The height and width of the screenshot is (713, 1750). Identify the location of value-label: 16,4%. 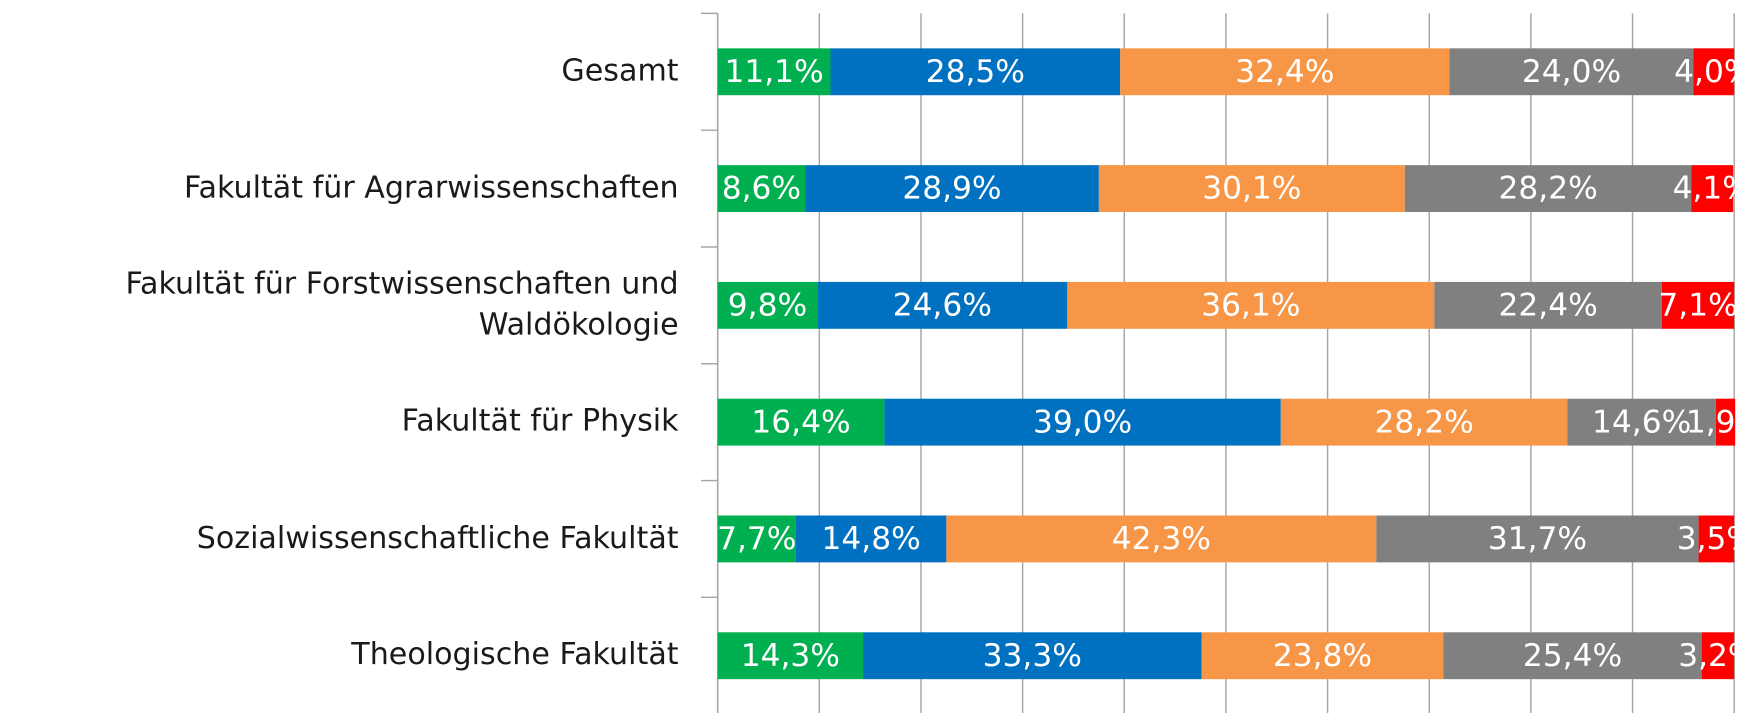
(800, 422).